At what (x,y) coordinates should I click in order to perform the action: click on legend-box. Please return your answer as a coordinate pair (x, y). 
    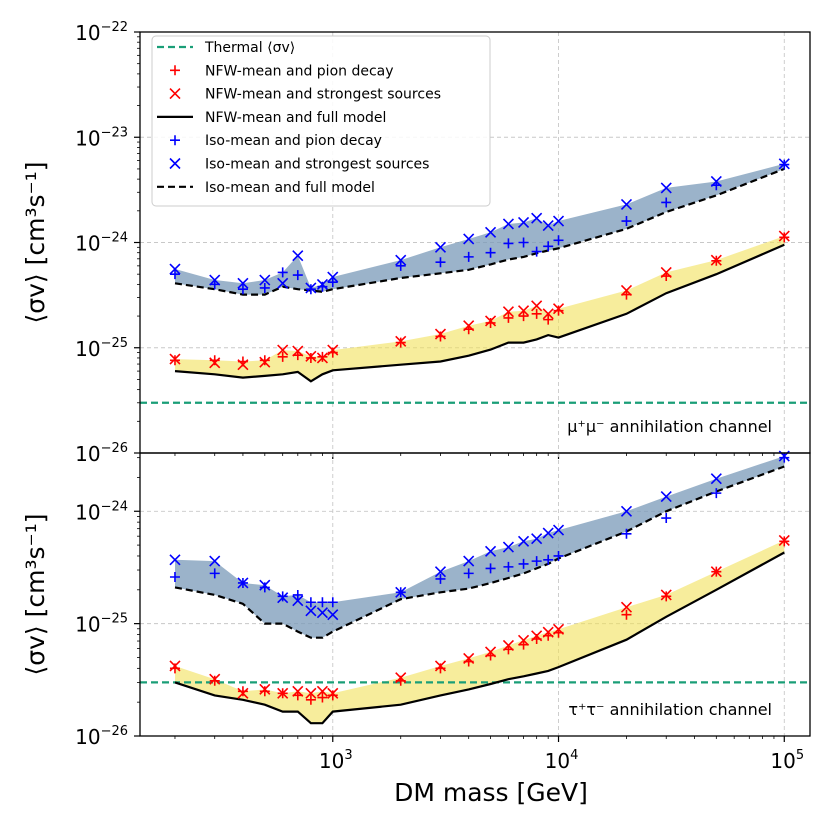
    Looking at the image, I should click on (321, 121).